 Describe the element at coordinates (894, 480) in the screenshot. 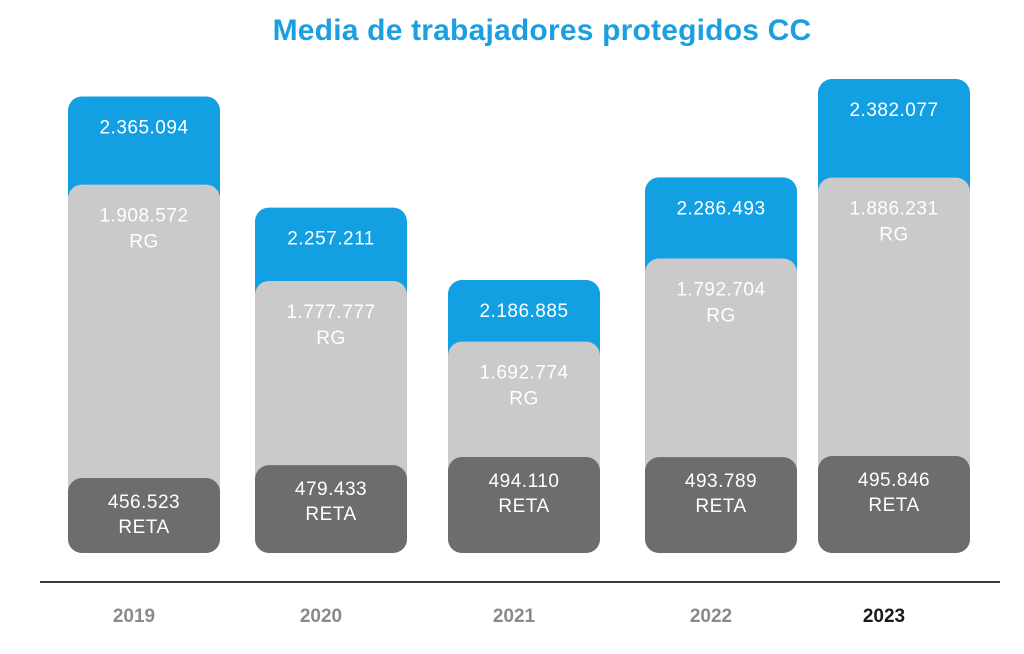

I see `reta-value-label: 495.846` at that location.